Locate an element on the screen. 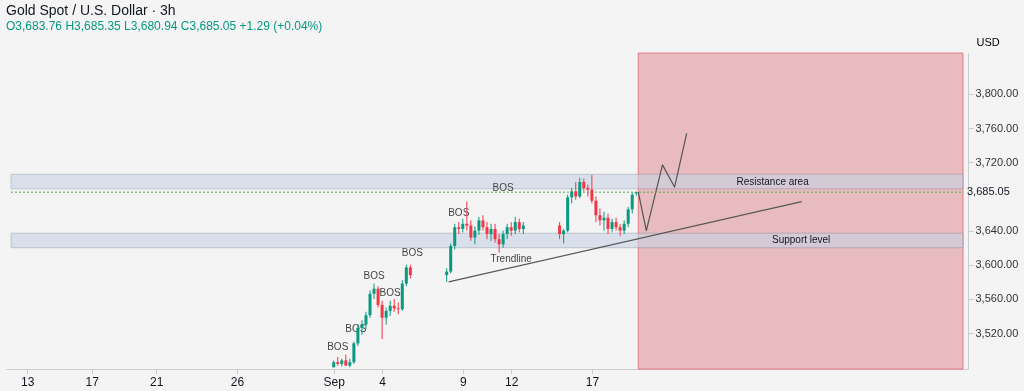  y-tick-label: 3,640.00 is located at coordinates (997, 230).